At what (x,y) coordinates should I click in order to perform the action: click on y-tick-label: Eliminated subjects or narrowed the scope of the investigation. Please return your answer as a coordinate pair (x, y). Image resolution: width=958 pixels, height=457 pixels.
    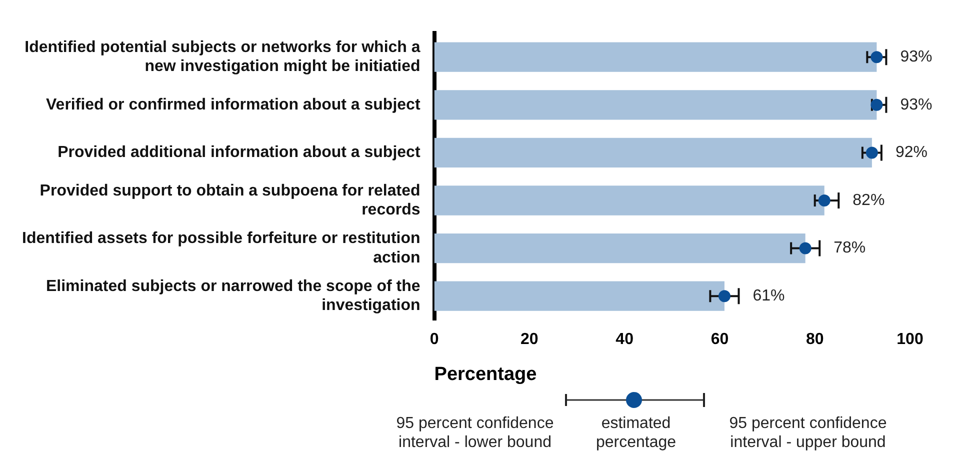
    Looking at the image, I should click on (233, 296).